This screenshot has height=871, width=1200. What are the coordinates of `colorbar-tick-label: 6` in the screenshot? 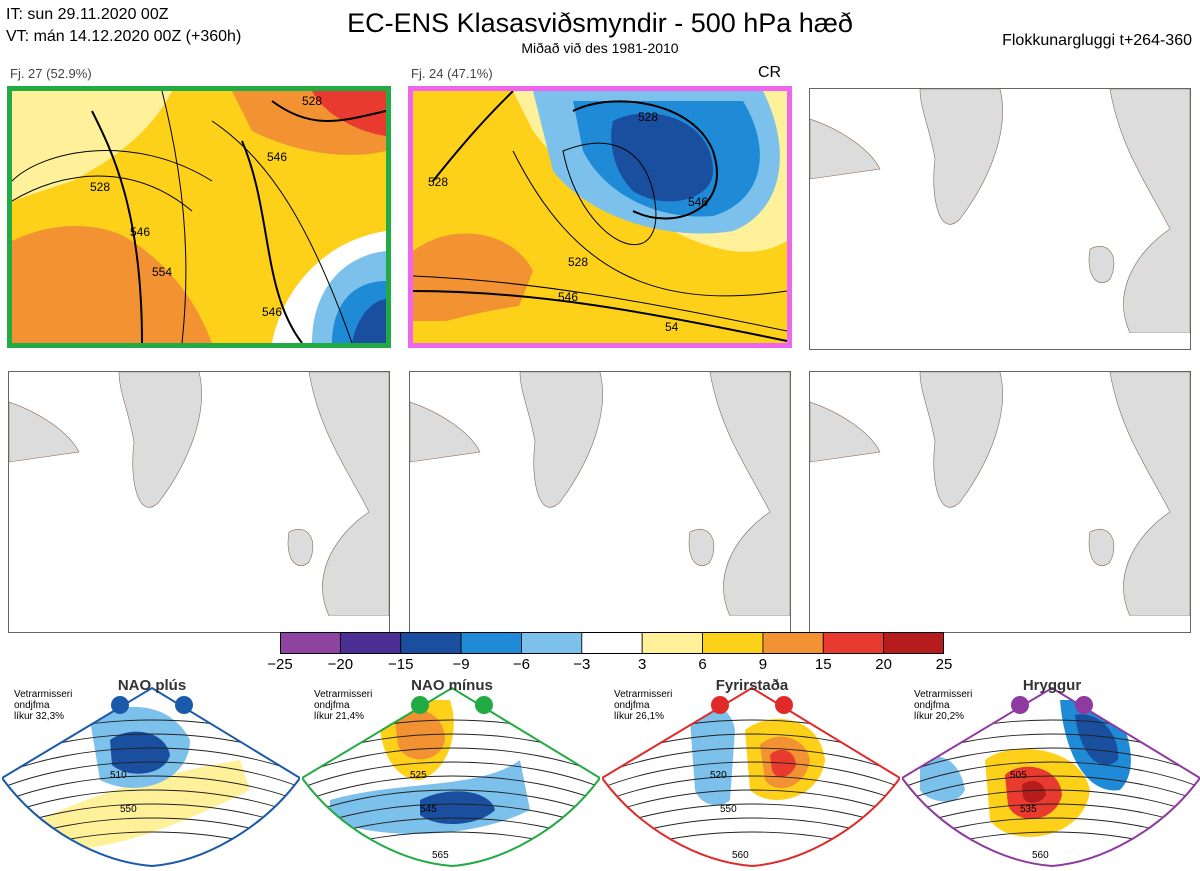 It's located at (702, 664).